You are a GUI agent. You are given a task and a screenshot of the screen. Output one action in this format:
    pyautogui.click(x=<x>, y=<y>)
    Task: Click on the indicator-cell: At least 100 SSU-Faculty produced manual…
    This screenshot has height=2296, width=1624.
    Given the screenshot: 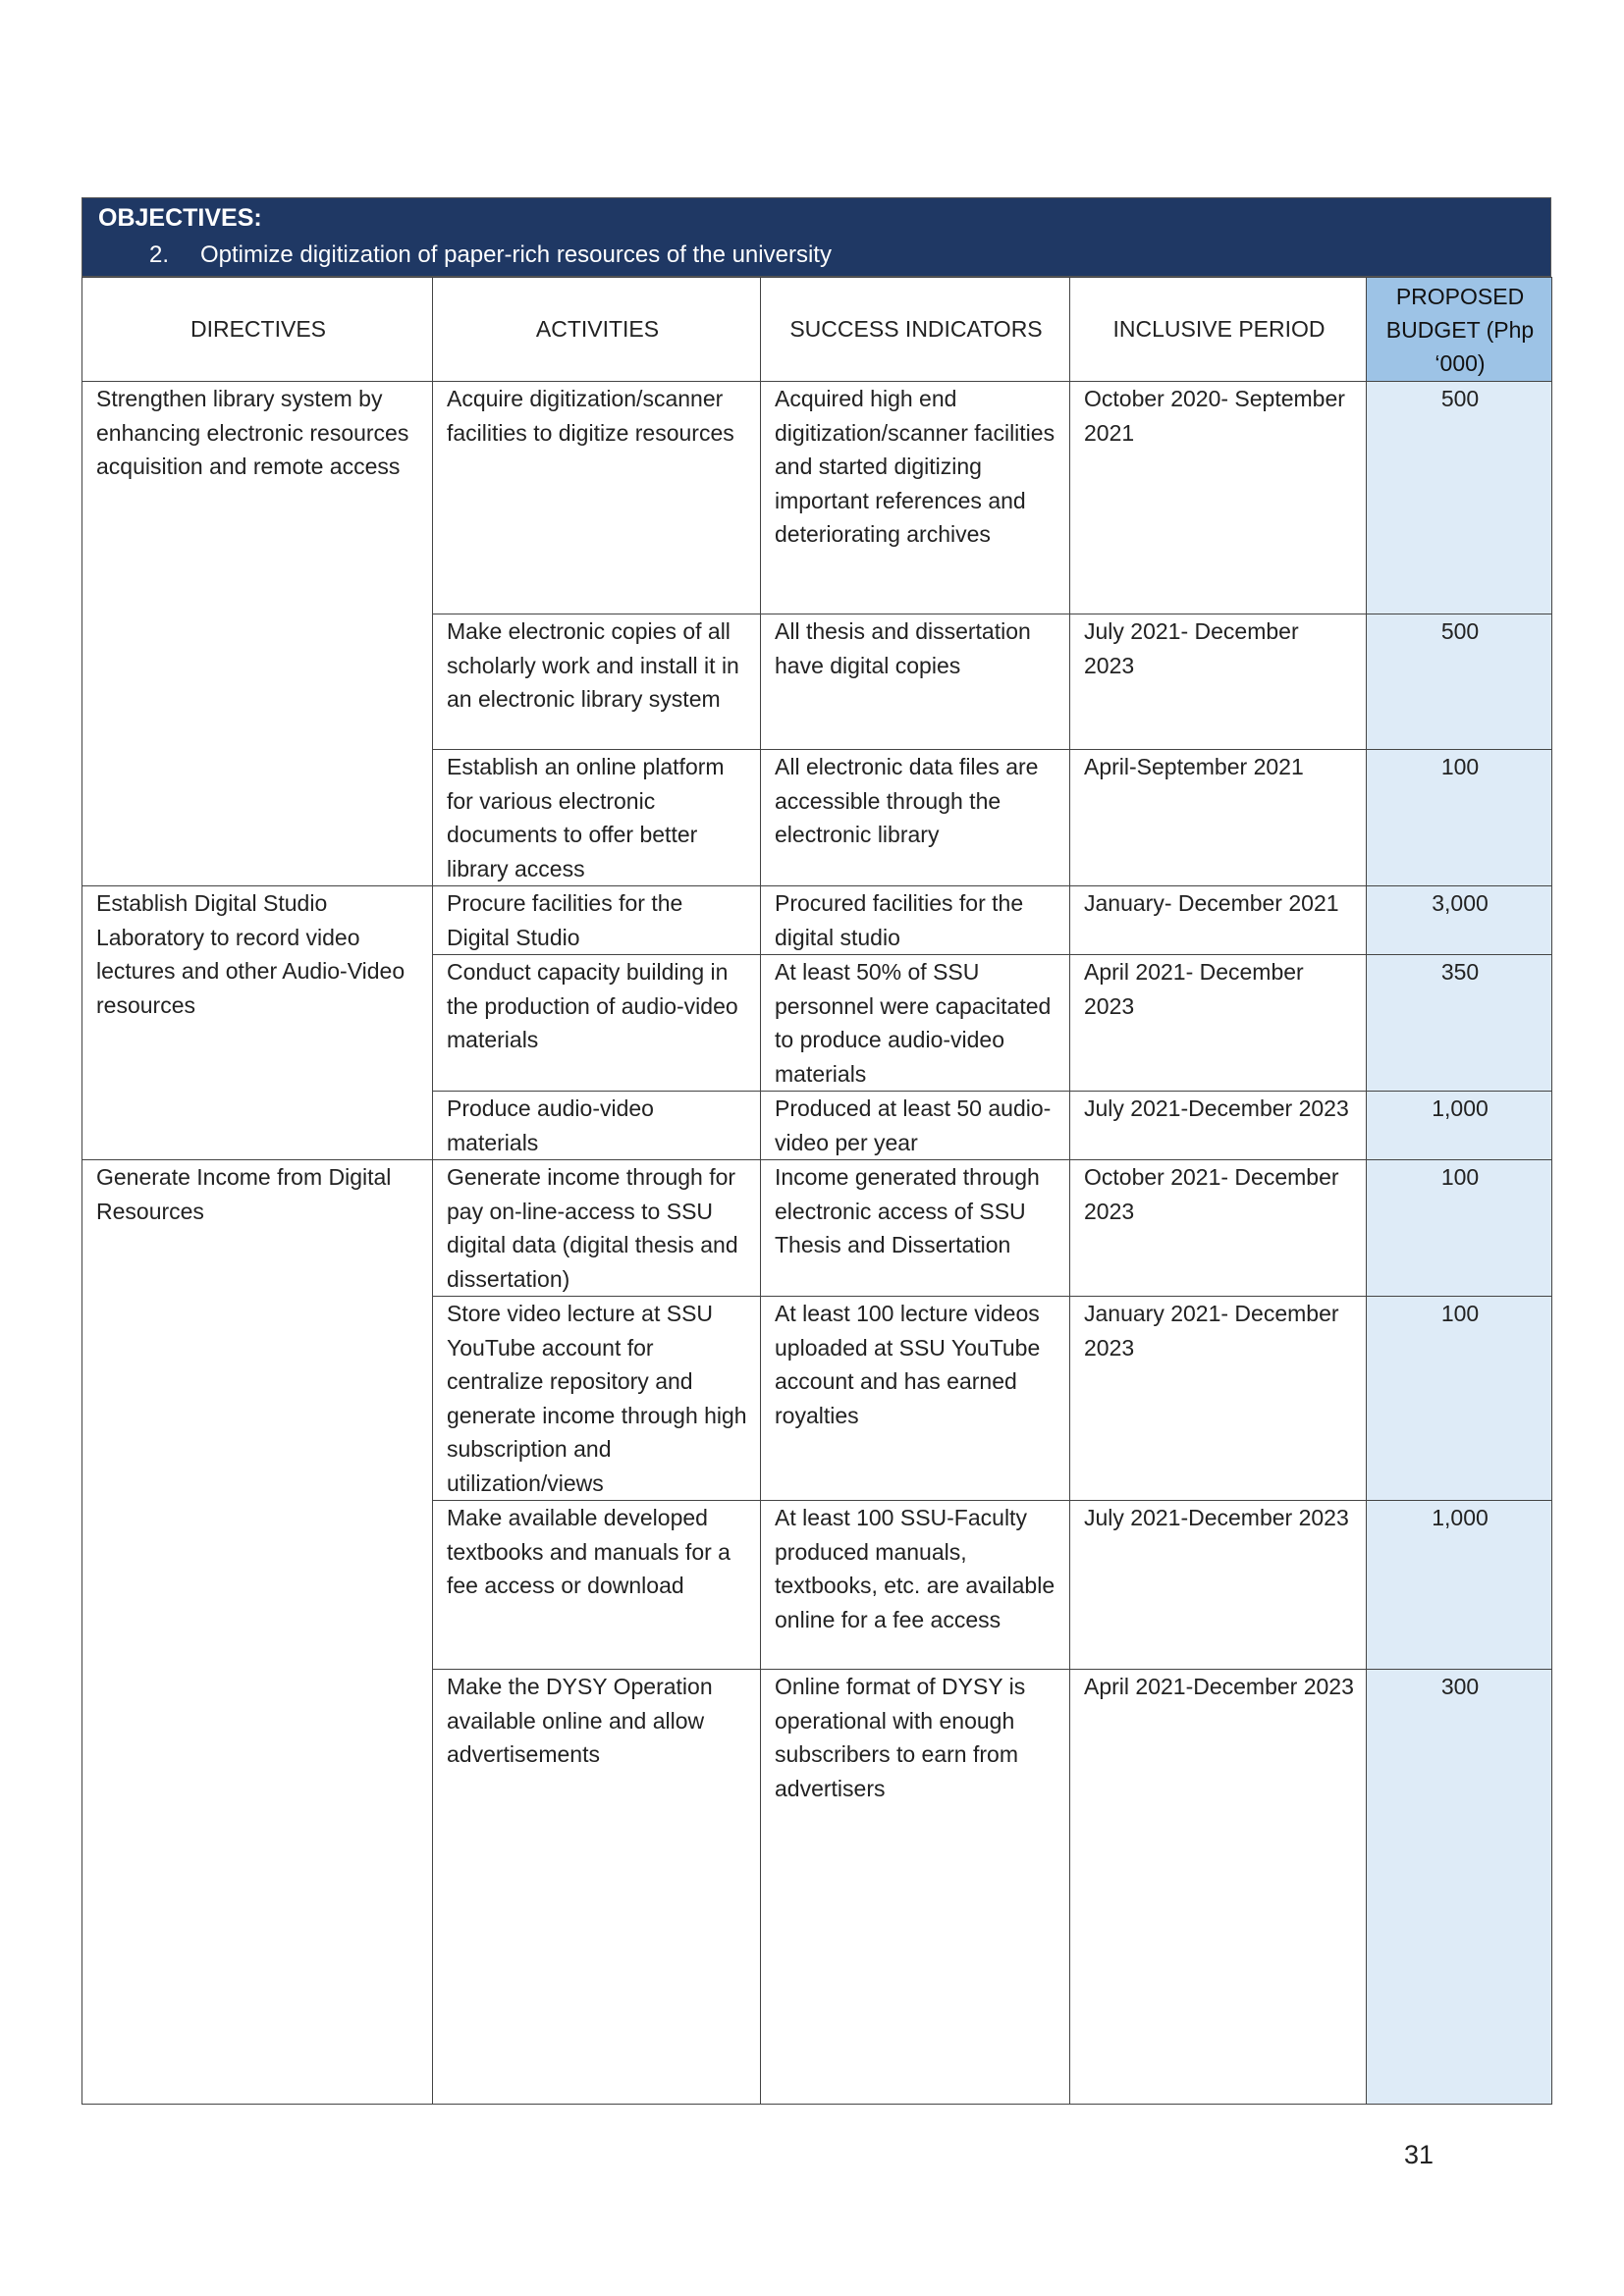 What is the action you would take?
    pyautogui.click(x=915, y=1585)
    